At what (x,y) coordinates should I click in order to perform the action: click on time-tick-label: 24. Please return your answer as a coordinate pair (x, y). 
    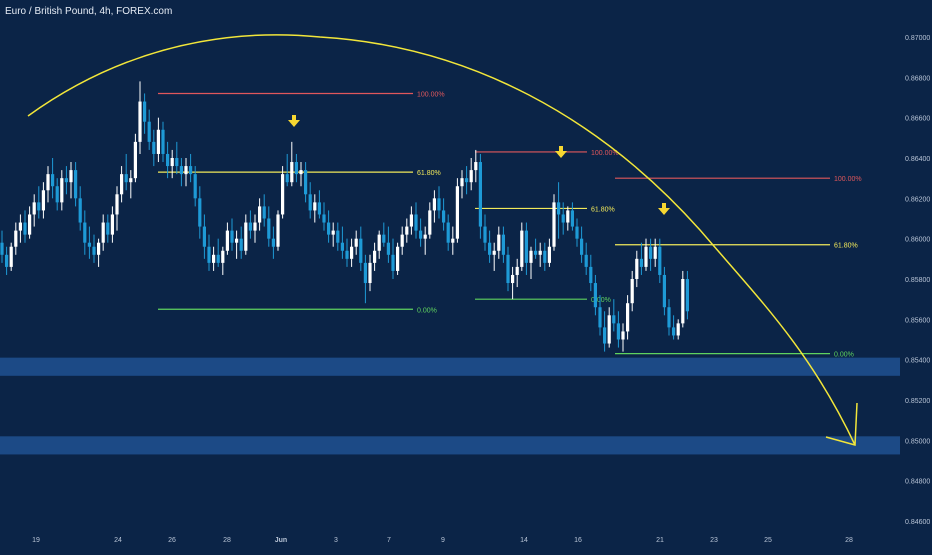
    Looking at the image, I should click on (118, 540).